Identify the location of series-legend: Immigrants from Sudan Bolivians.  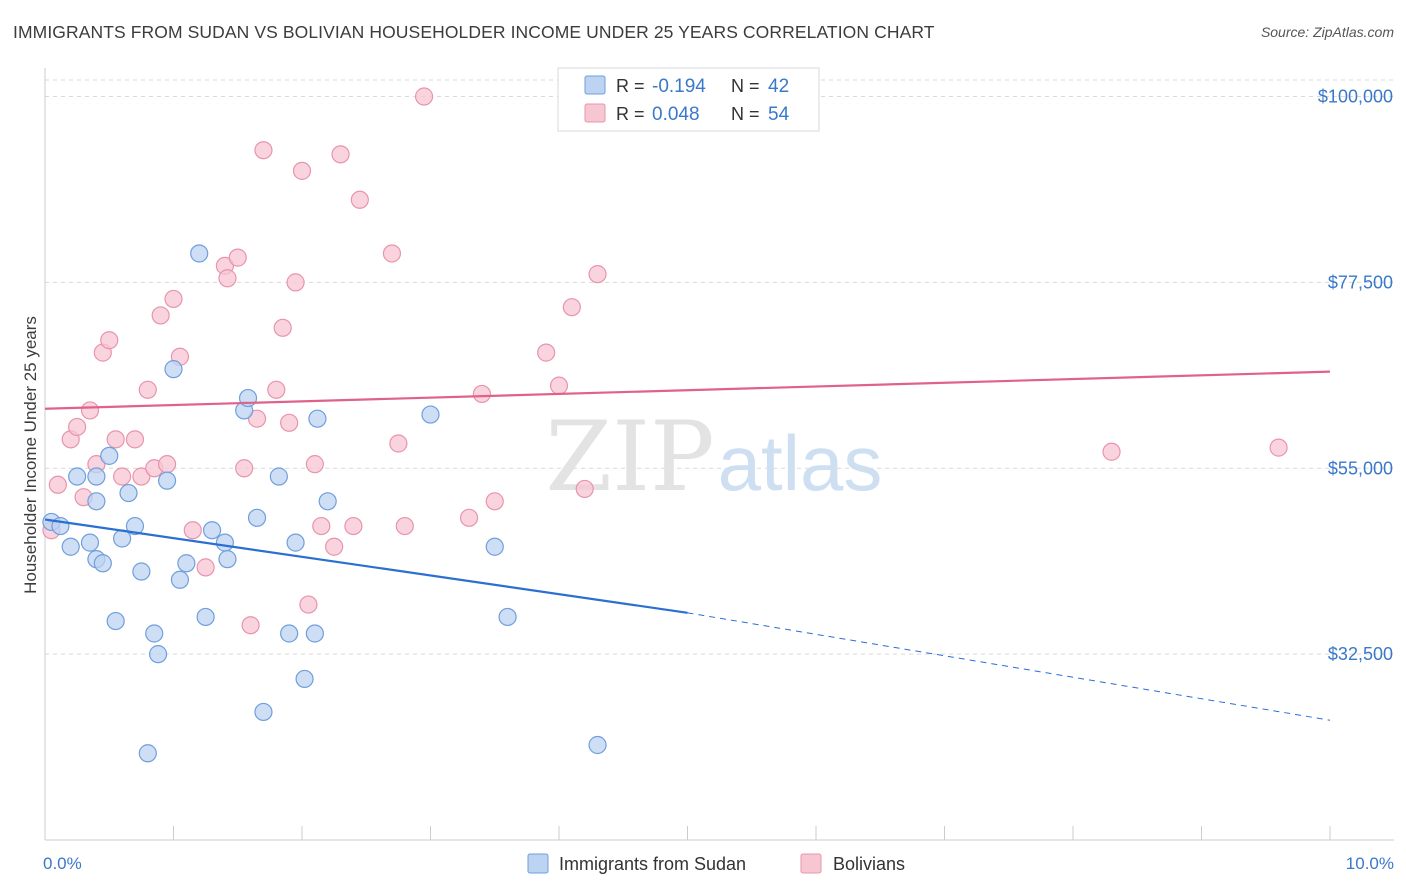
(716, 863).